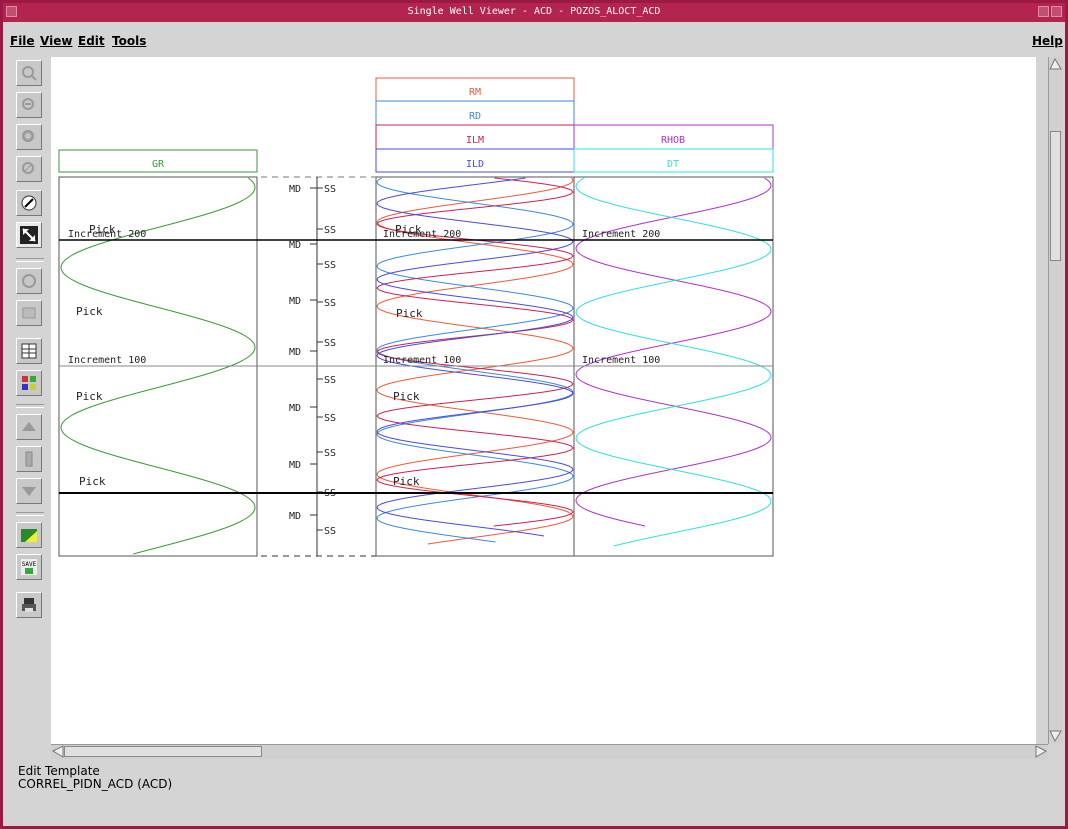 Image resolution: width=1068 pixels, height=829 pixels. I want to click on scroll-right-arrow-icon, so click(1041, 751).